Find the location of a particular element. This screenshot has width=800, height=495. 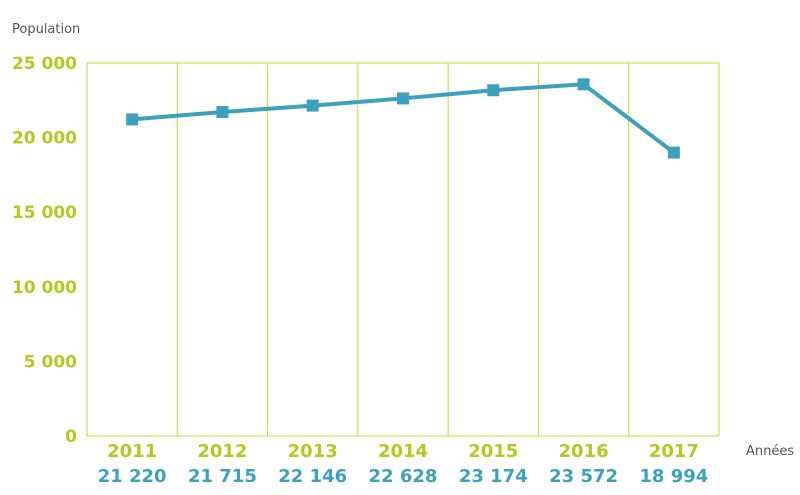

data-label: 18 994 is located at coordinates (673, 476).